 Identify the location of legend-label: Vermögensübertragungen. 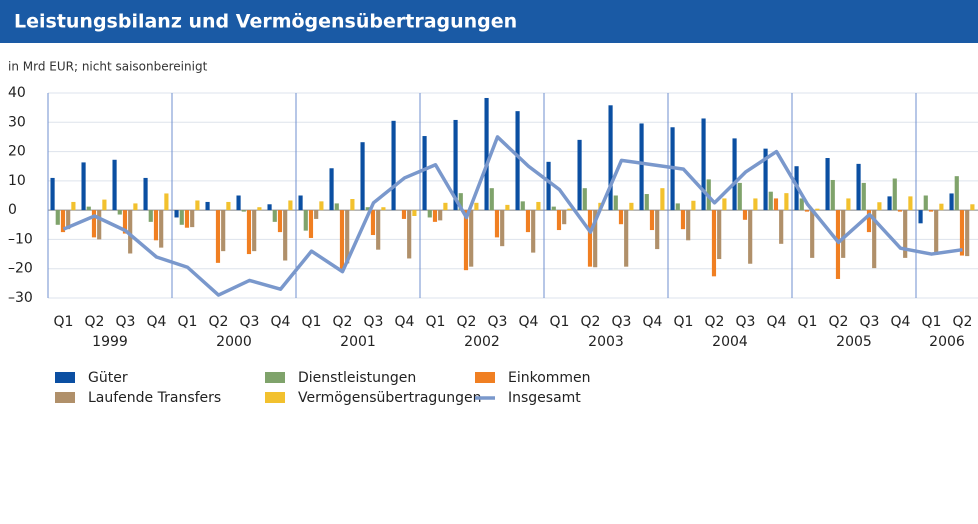
(389, 398).